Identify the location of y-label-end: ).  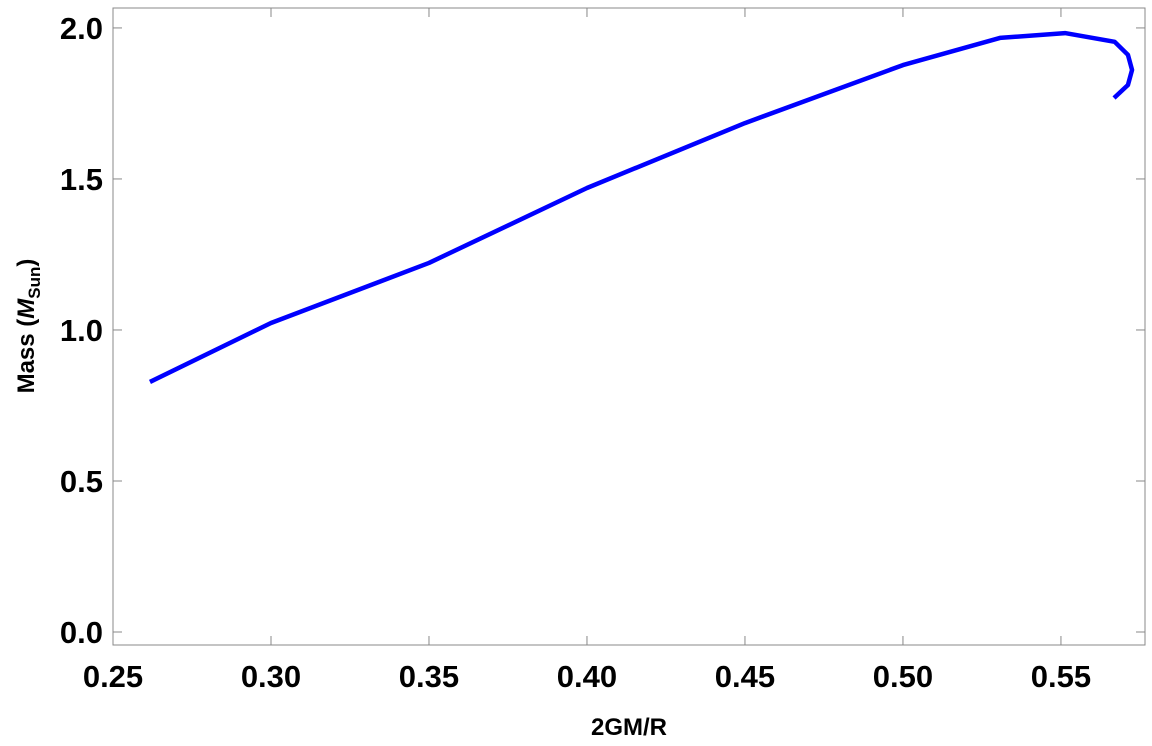
(26, 263).